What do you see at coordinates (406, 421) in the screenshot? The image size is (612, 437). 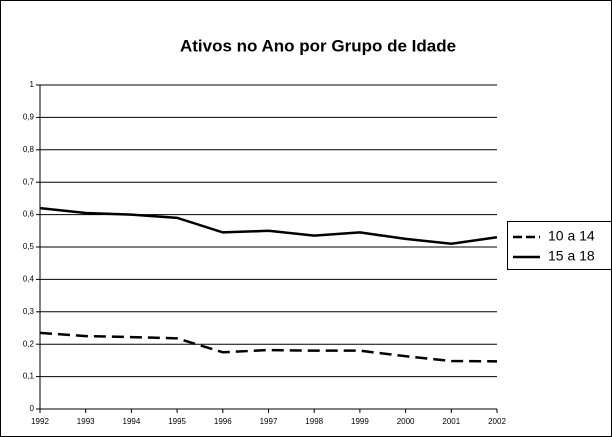 I see `x-tick-label: 2000` at bounding box center [406, 421].